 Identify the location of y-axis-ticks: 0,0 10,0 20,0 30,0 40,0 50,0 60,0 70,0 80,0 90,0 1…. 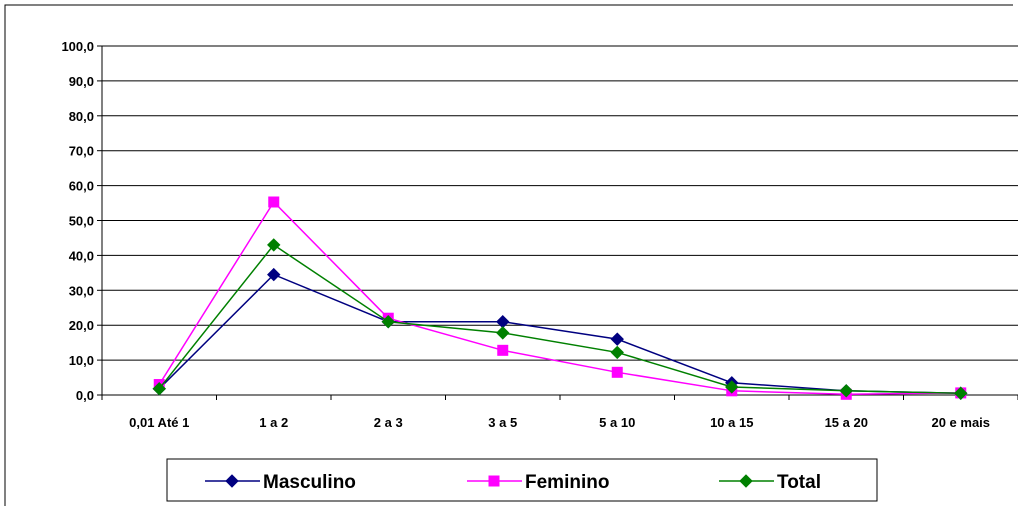
(81, 221).